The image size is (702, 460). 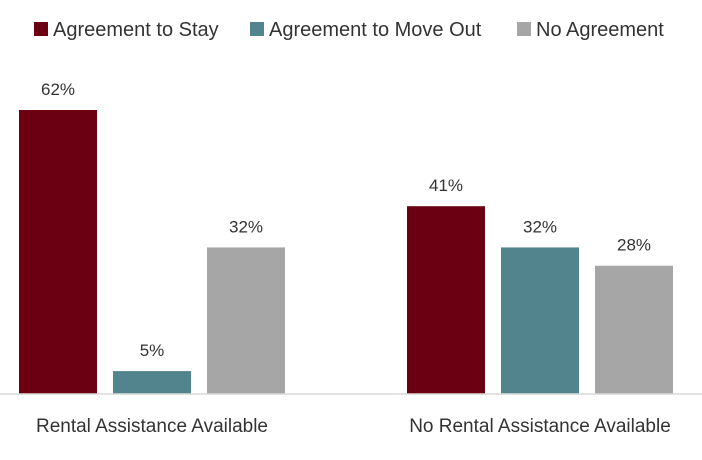 What do you see at coordinates (136, 30) in the screenshot?
I see `legend-label-agreement-to-stay: Agreement to Stay` at bounding box center [136, 30].